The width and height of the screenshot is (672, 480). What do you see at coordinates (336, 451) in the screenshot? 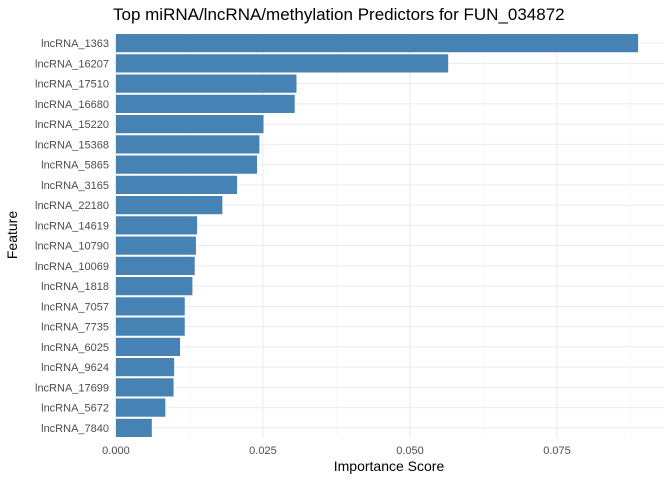
I see `x-tick-labels: 0.000 0.025 0.050 0.075` at bounding box center [336, 451].